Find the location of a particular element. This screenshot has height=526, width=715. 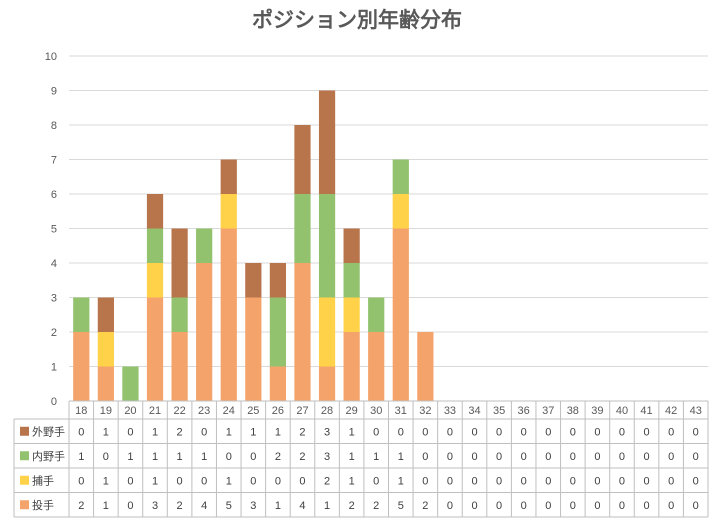

x-tick-label: 21 is located at coordinates (155, 411).